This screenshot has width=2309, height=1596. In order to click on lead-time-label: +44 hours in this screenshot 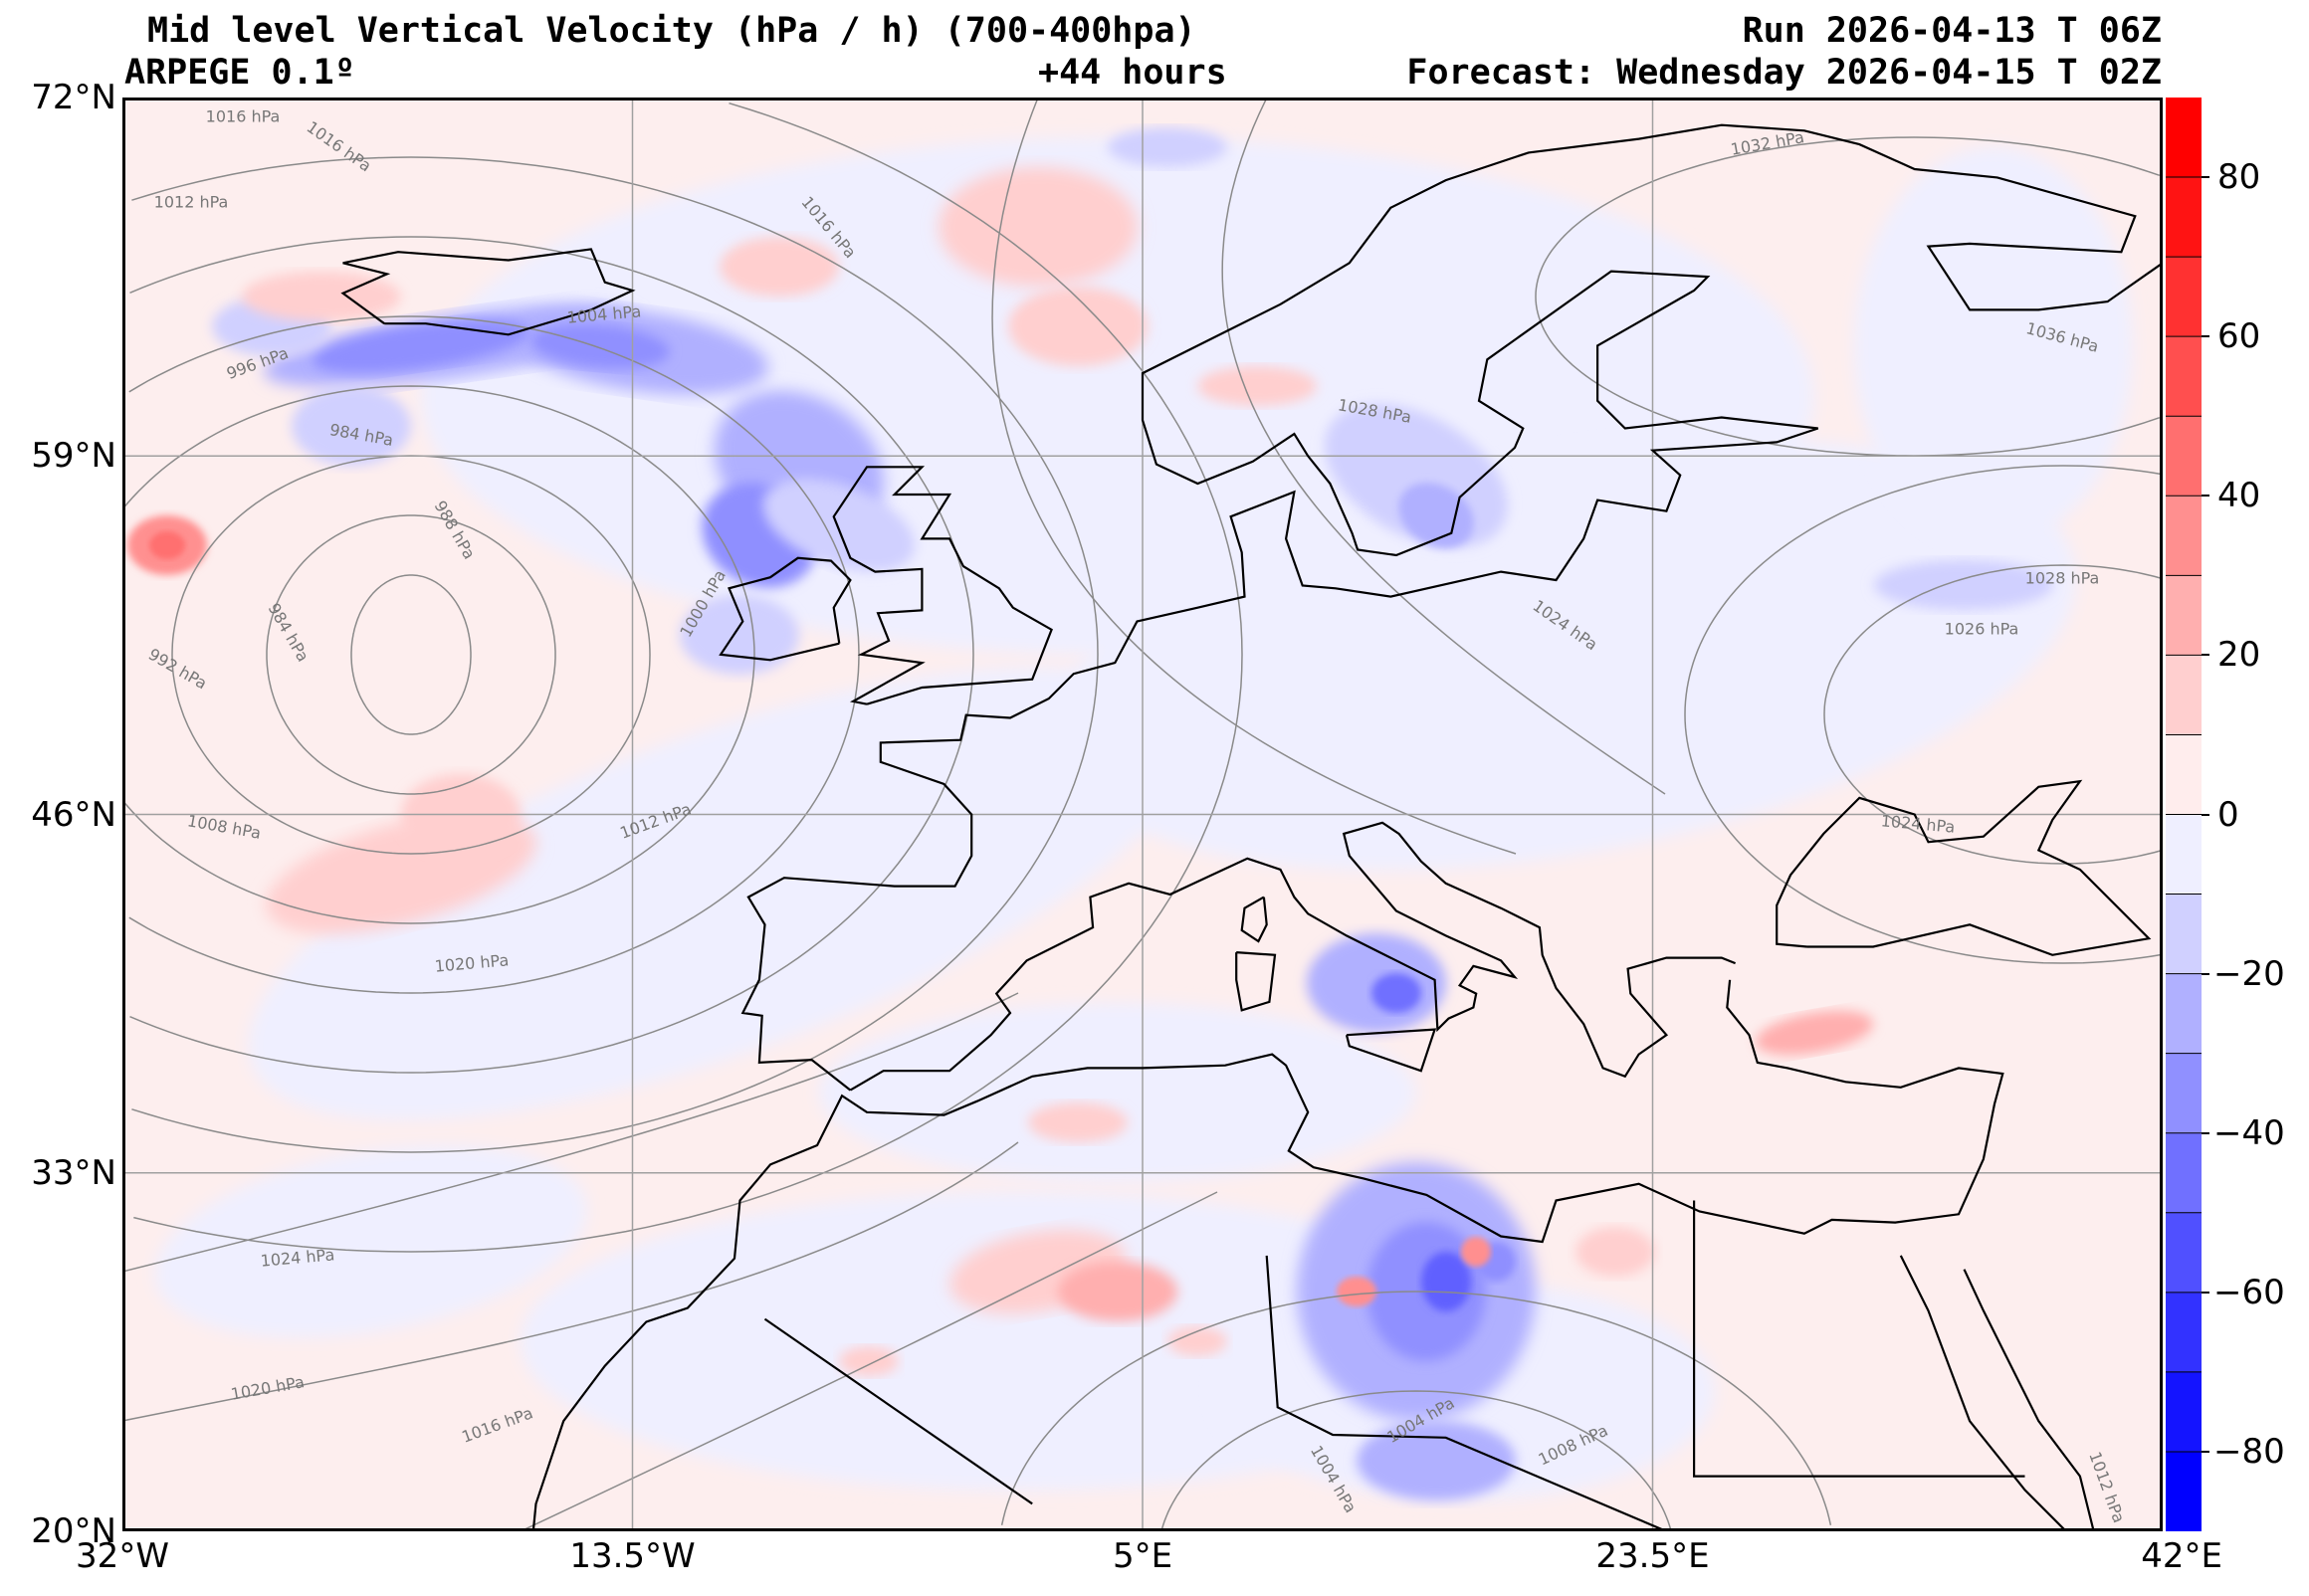, I will do `click(1132, 73)`.